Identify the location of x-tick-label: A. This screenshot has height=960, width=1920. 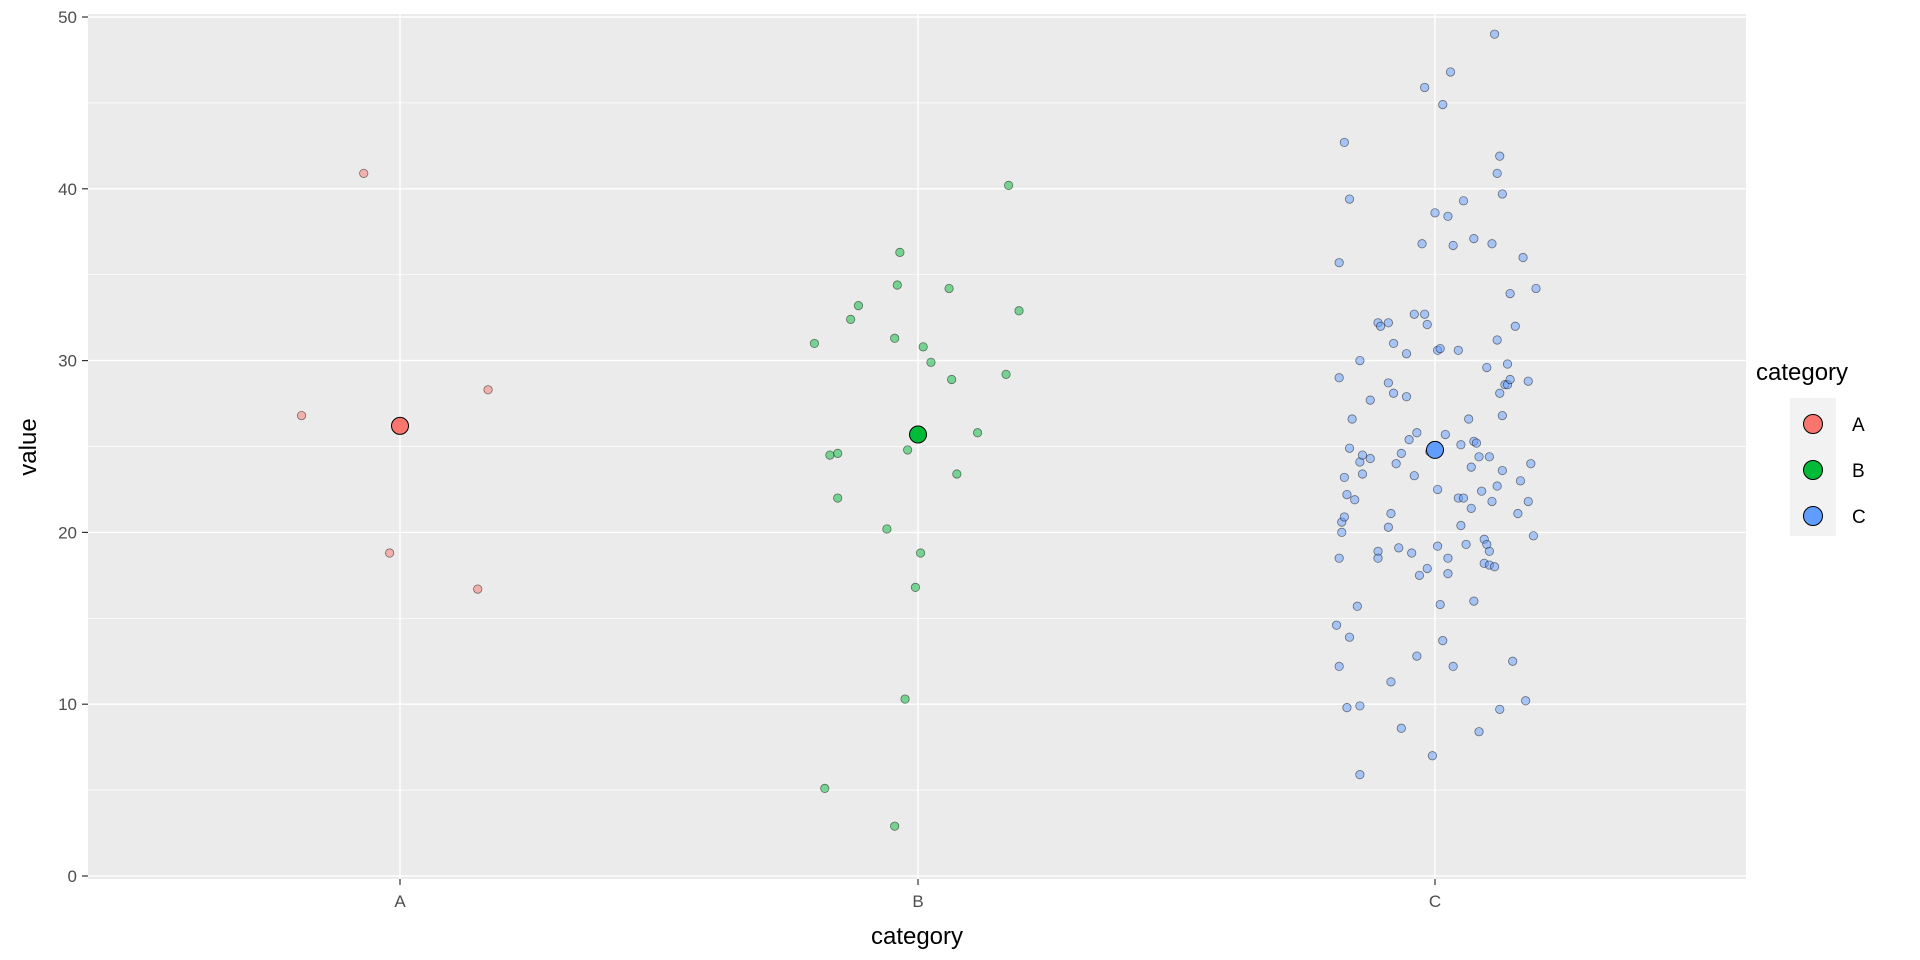
(400, 901).